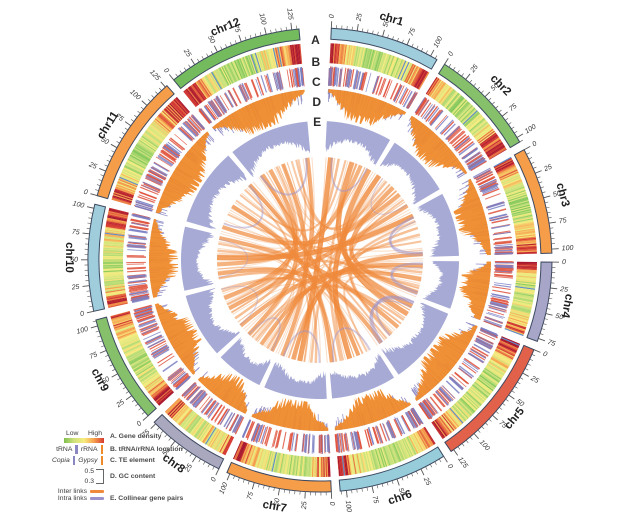  I want to click on gypsy-area-chr8, so click(222, 393).